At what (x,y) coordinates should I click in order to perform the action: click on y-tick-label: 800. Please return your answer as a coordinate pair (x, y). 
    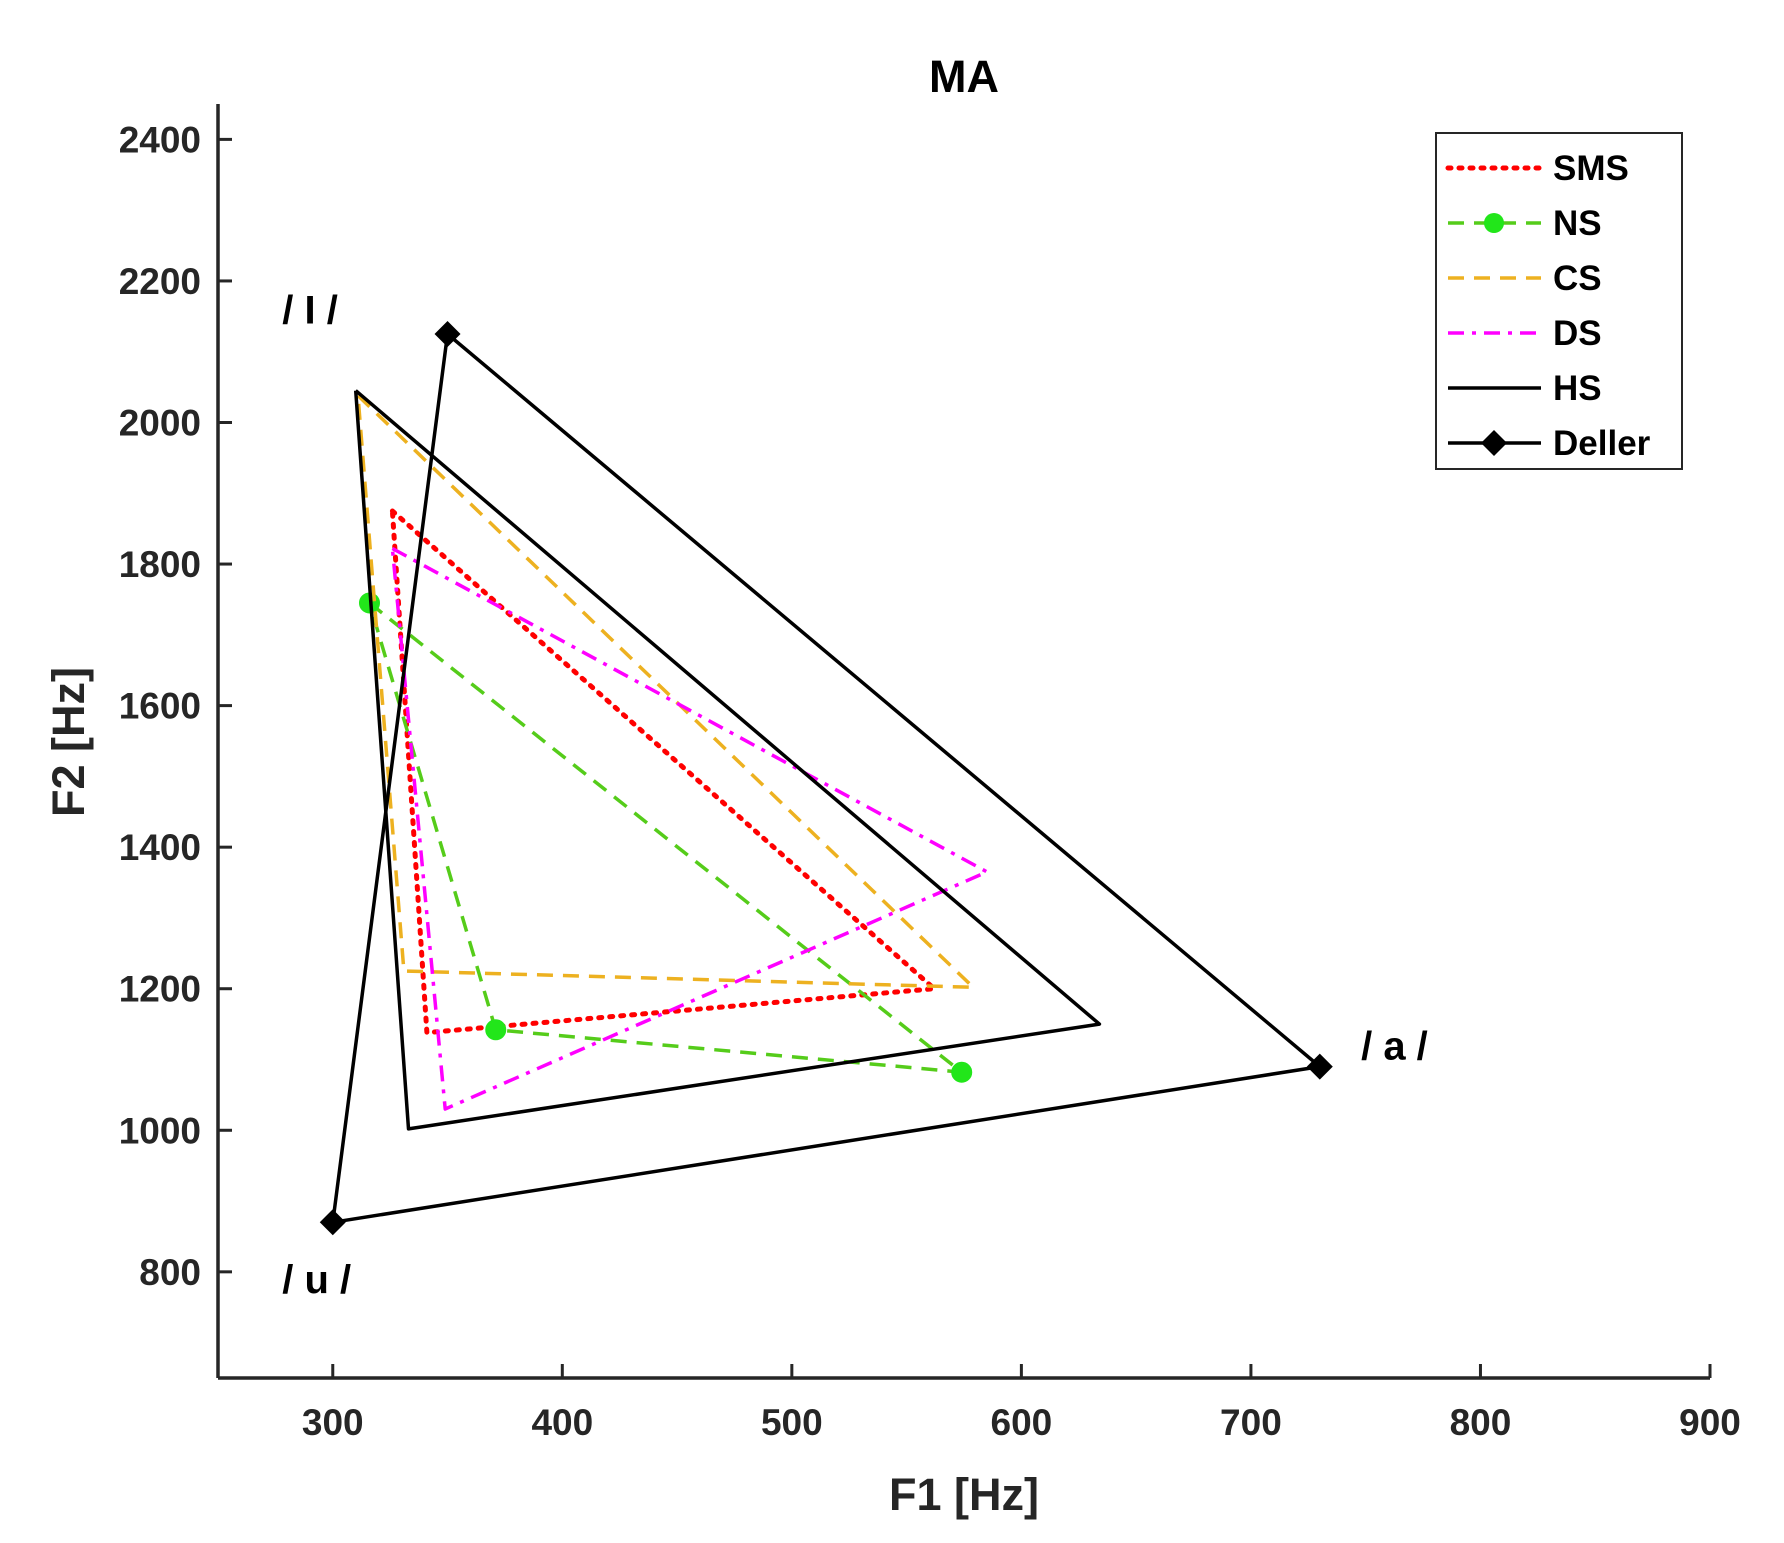
    Looking at the image, I should click on (170, 1272).